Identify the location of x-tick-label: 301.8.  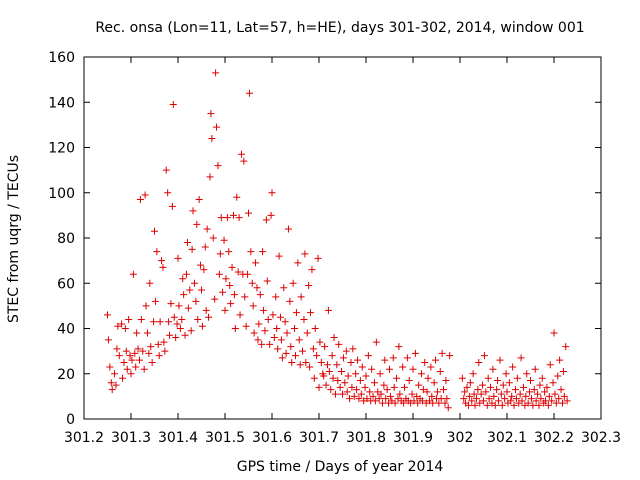
(366, 438).